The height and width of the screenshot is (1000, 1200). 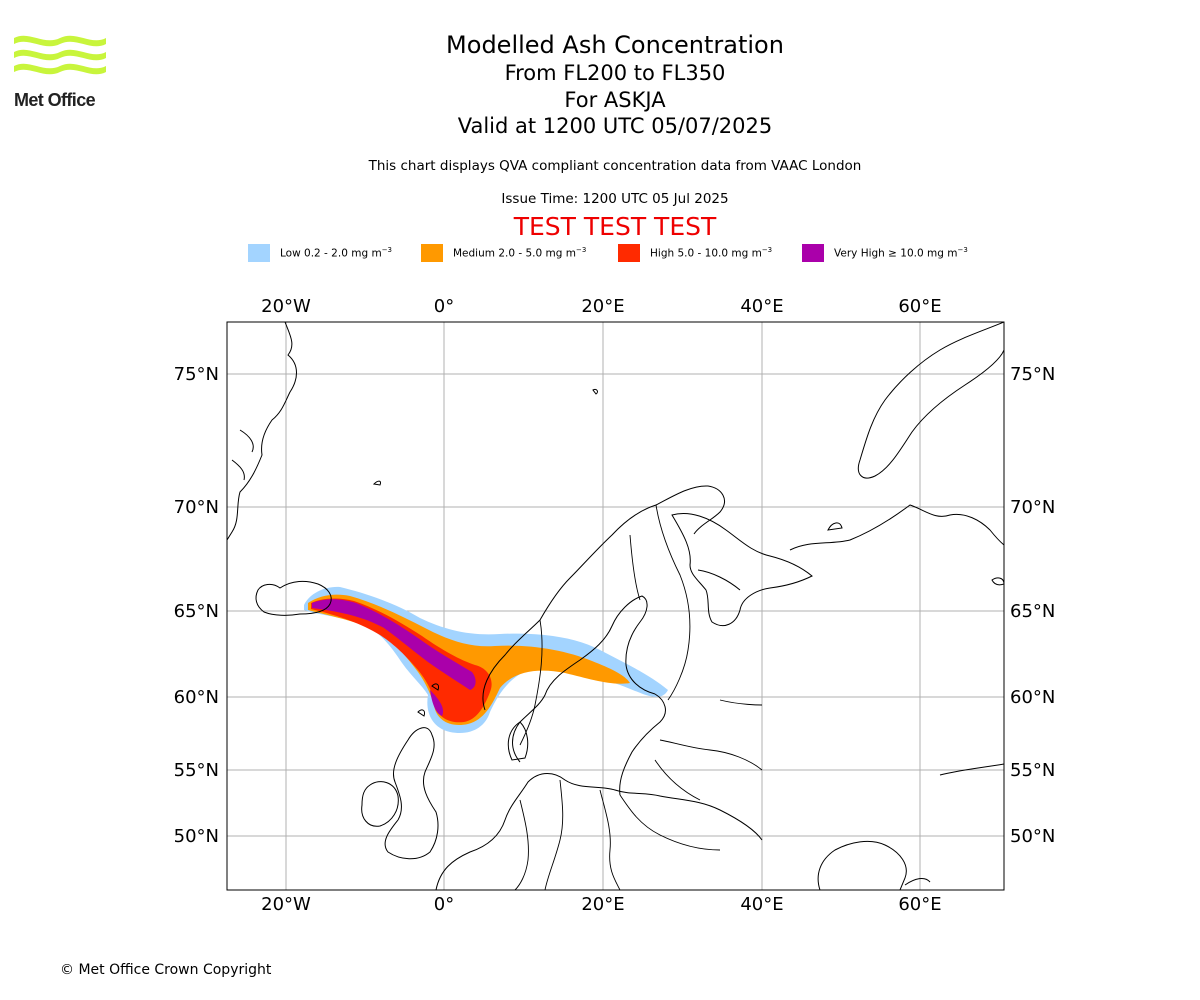 I want to click on lon-tick-top: 20°E, so click(x=602, y=306).